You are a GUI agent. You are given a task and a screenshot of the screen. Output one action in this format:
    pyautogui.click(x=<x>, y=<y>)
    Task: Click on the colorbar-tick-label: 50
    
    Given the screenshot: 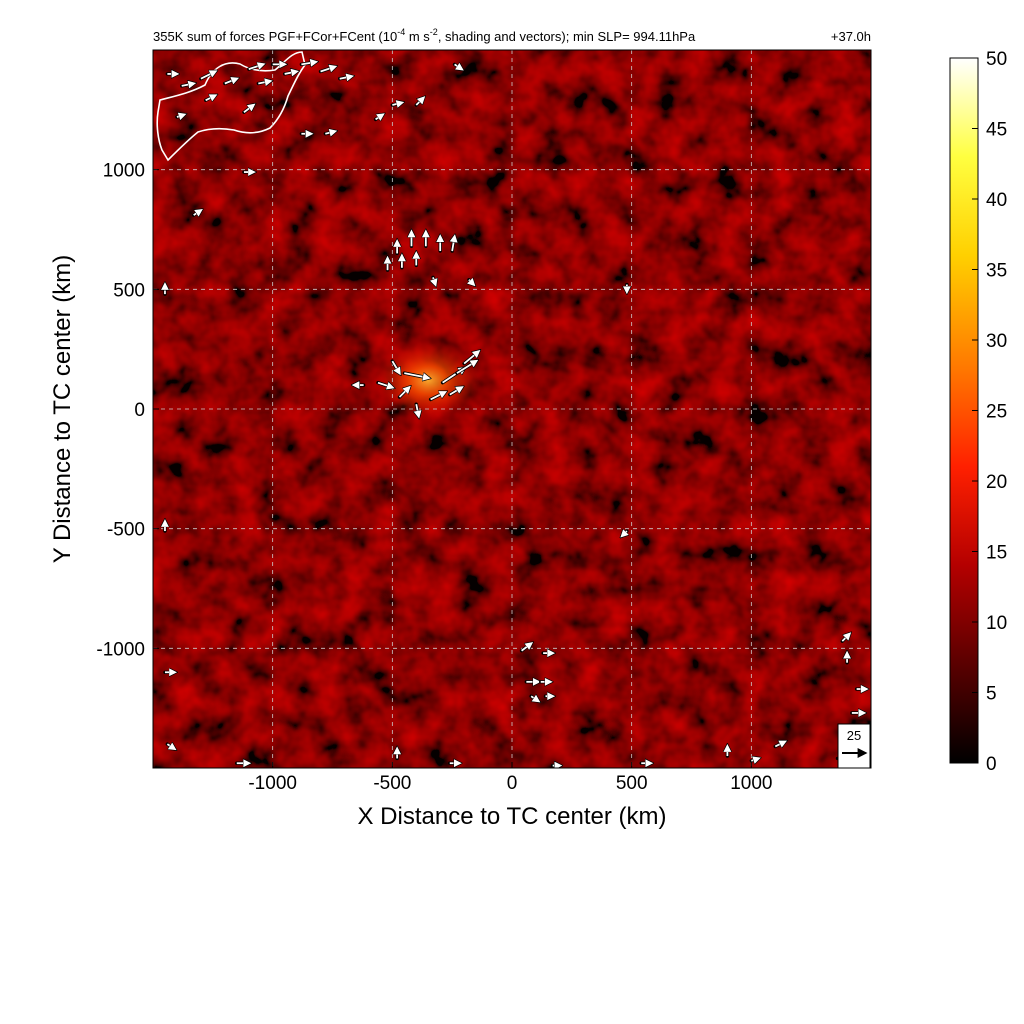 What is the action you would take?
    pyautogui.click(x=996, y=59)
    